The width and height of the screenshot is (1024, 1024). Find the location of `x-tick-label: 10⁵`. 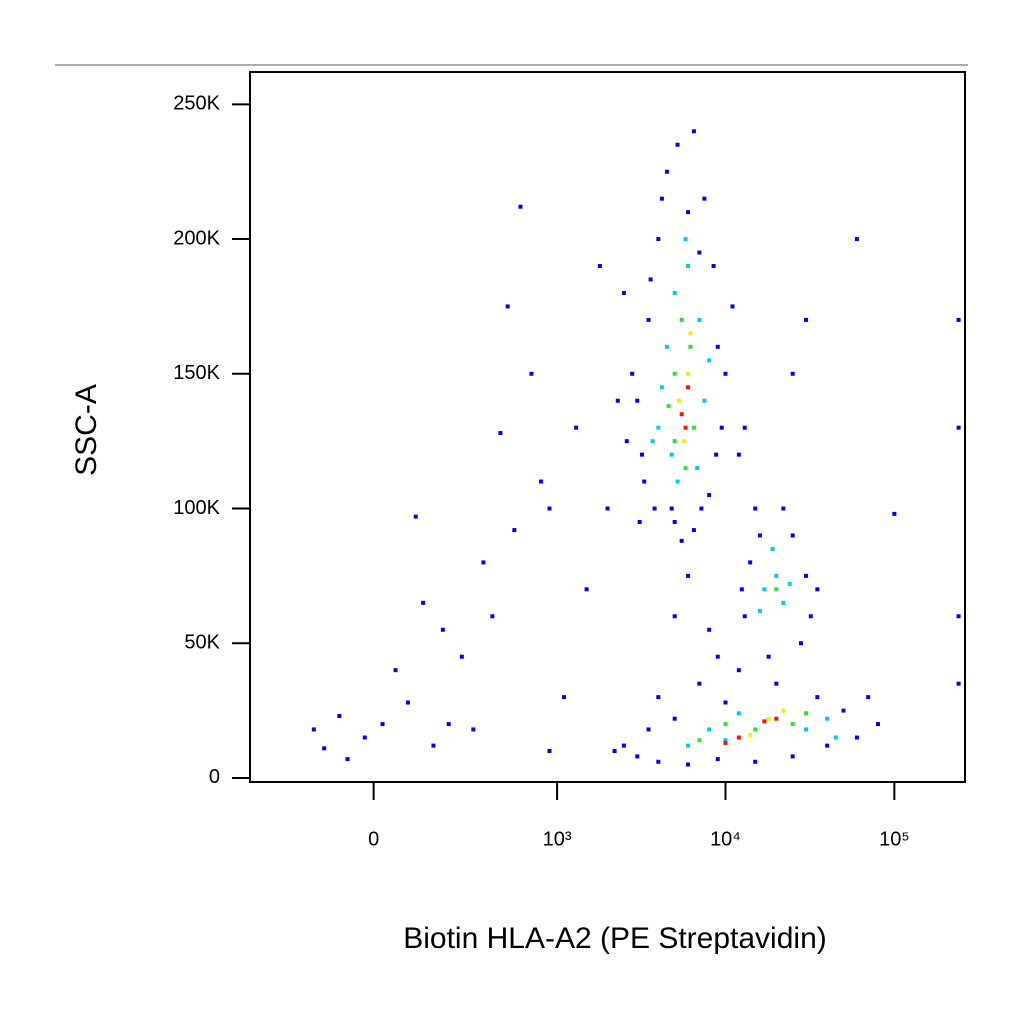

x-tick-label: 10⁵ is located at coordinates (894, 839).